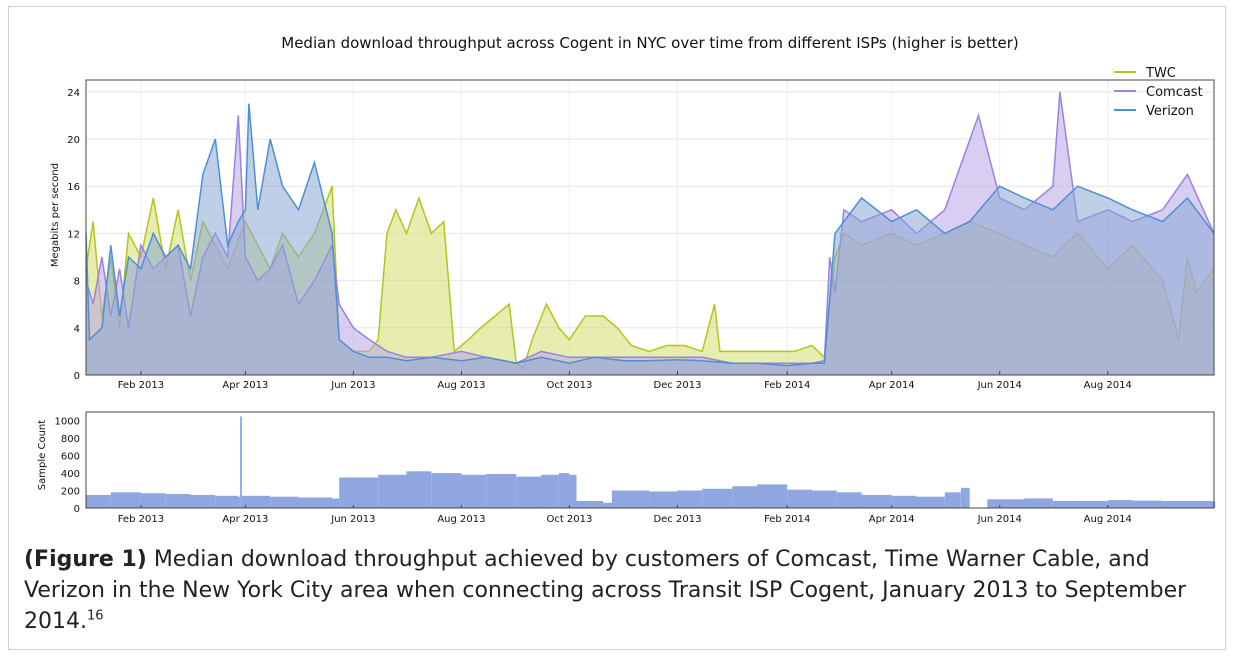 This screenshot has height=658, width=1234. What do you see at coordinates (70, 474) in the screenshot?
I see `y-tick-label: 400` at bounding box center [70, 474].